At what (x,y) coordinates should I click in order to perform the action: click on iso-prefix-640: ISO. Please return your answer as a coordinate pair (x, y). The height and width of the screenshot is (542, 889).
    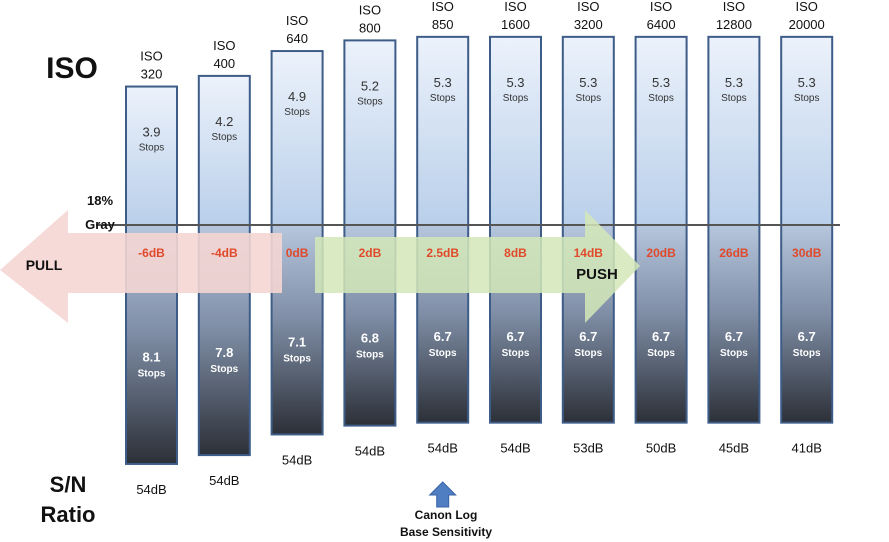
    Looking at the image, I should click on (297, 20).